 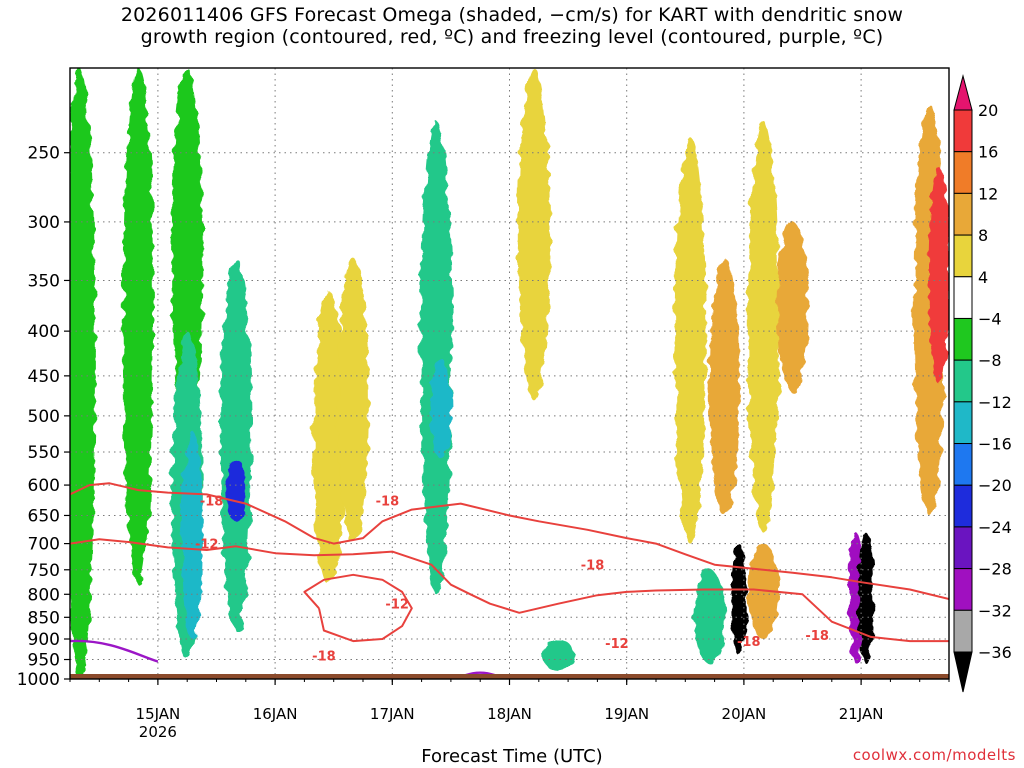 I want to click on y-tick-label-250: 250, so click(x=44, y=154).